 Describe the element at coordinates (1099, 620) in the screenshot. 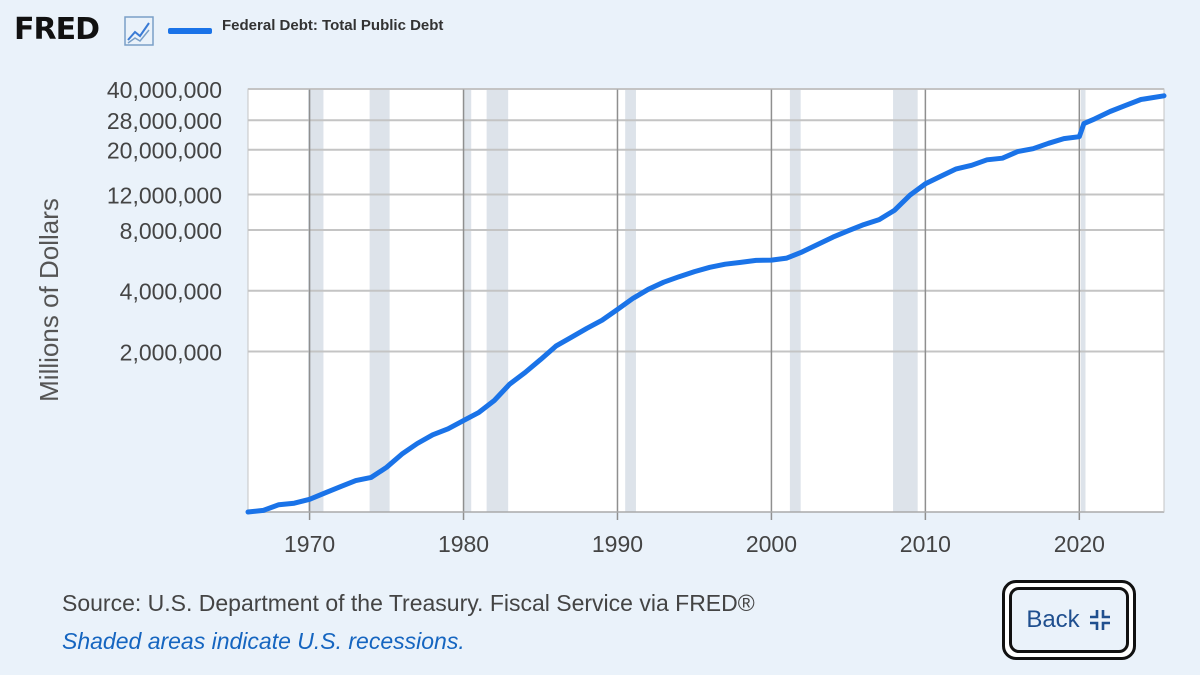

I see `collapse-icon` at that location.